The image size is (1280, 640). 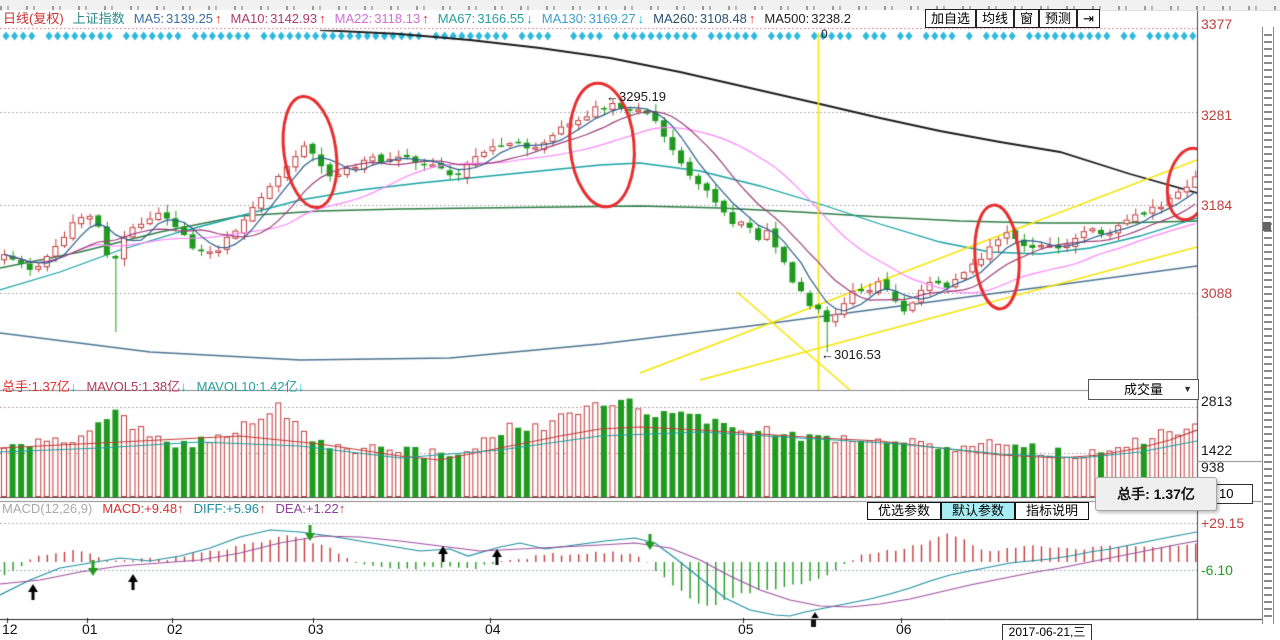 What do you see at coordinates (1213, 467) in the screenshot?
I see `volume-axis-label-938: 938` at bounding box center [1213, 467].